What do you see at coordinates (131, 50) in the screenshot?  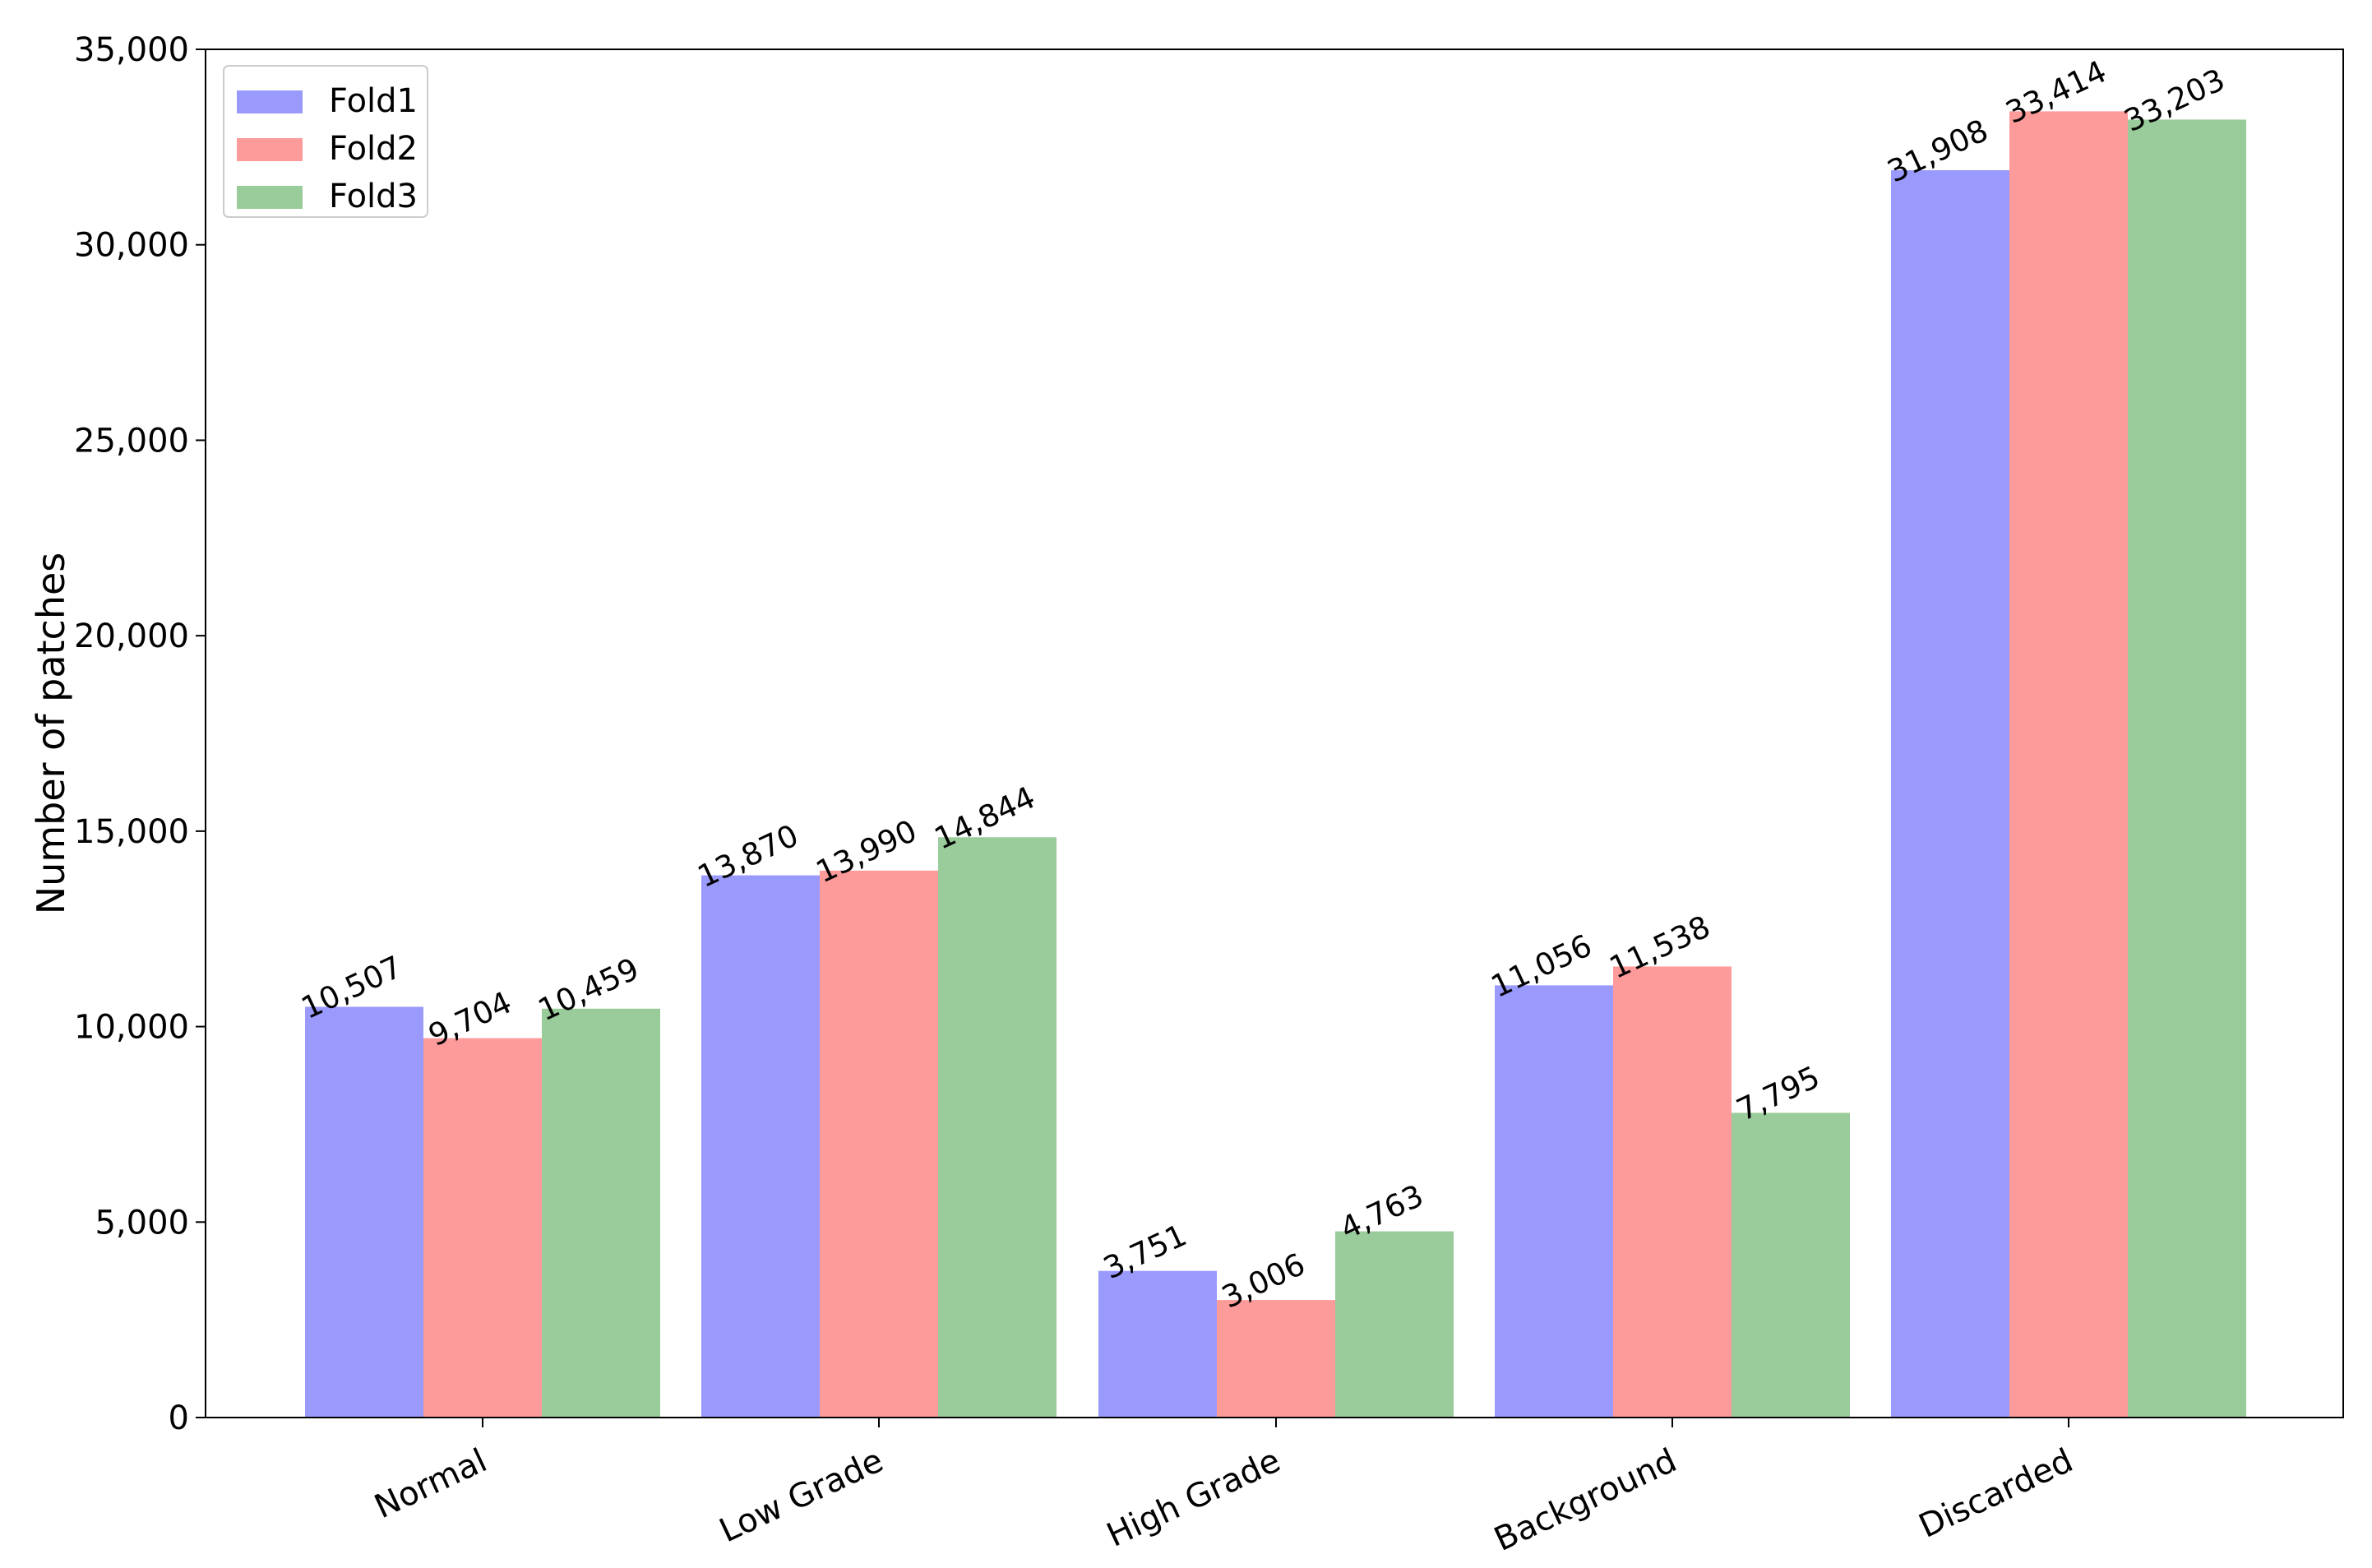 I see `y-tick-label: 35,000` at bounding box center [131, 50].